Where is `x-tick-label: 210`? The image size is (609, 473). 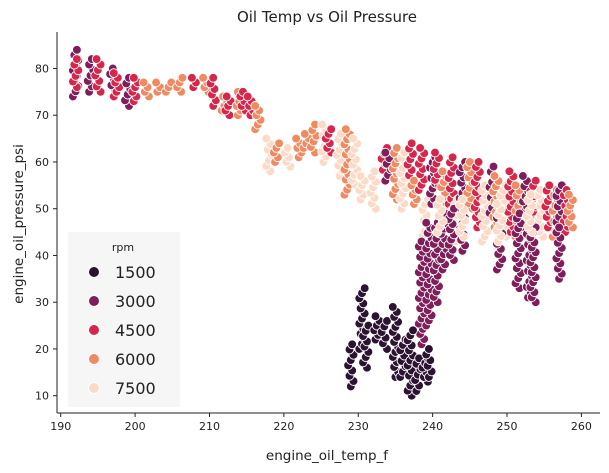 x-tick-label: 210 is located at coordinates (209, 426).